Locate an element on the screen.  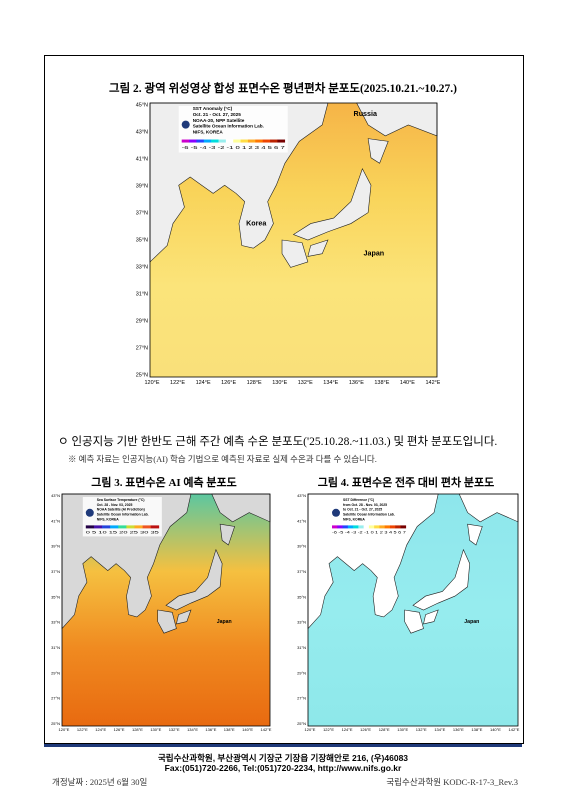
legend-text: SST Anomaly (°C) is located at coordinates (213, 108).